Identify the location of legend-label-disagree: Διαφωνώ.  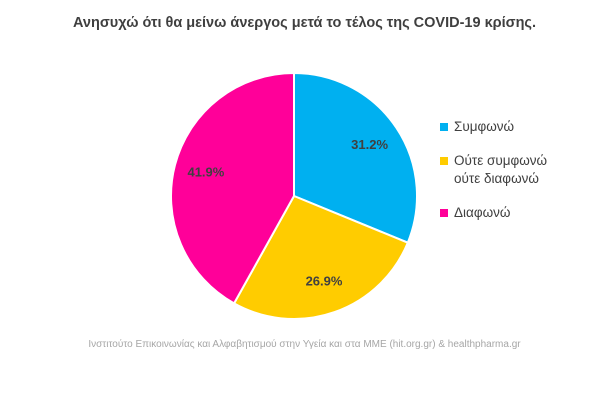
(482, 212).